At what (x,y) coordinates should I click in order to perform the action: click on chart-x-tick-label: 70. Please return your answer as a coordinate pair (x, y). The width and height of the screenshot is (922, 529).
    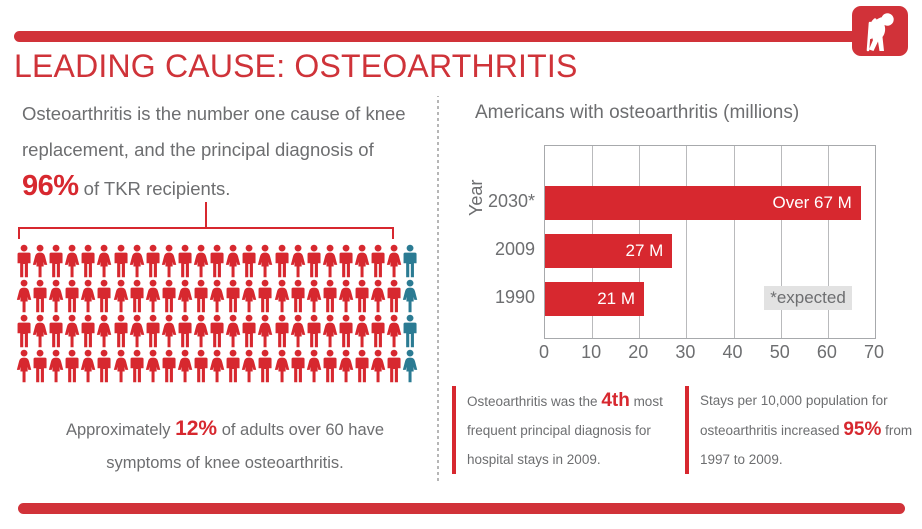
    Looking at the image, I should click on (874, 352).